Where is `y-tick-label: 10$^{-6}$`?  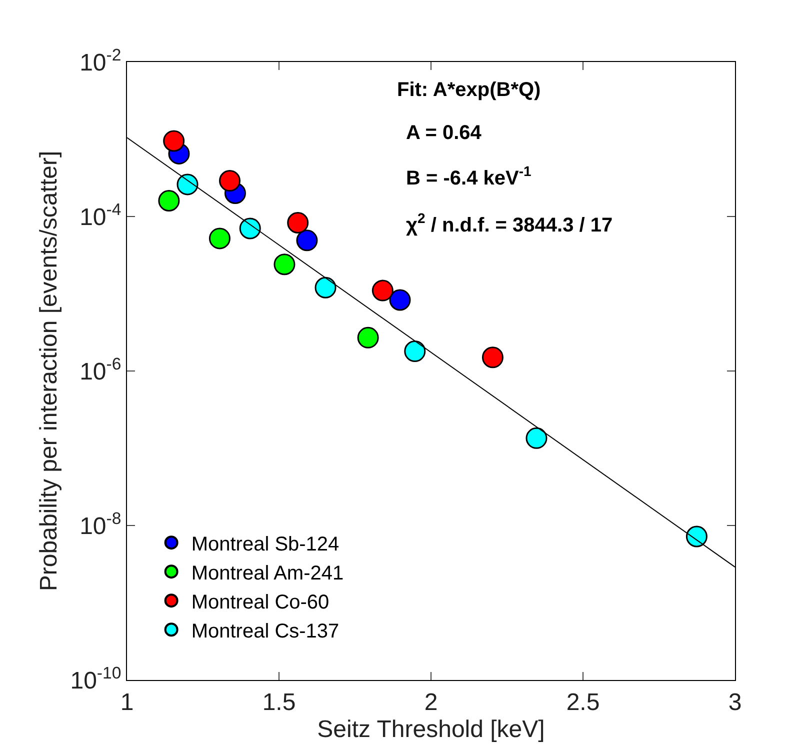
y-tick-label: 10$^{-6}$ is located at coordinates (101, 370).